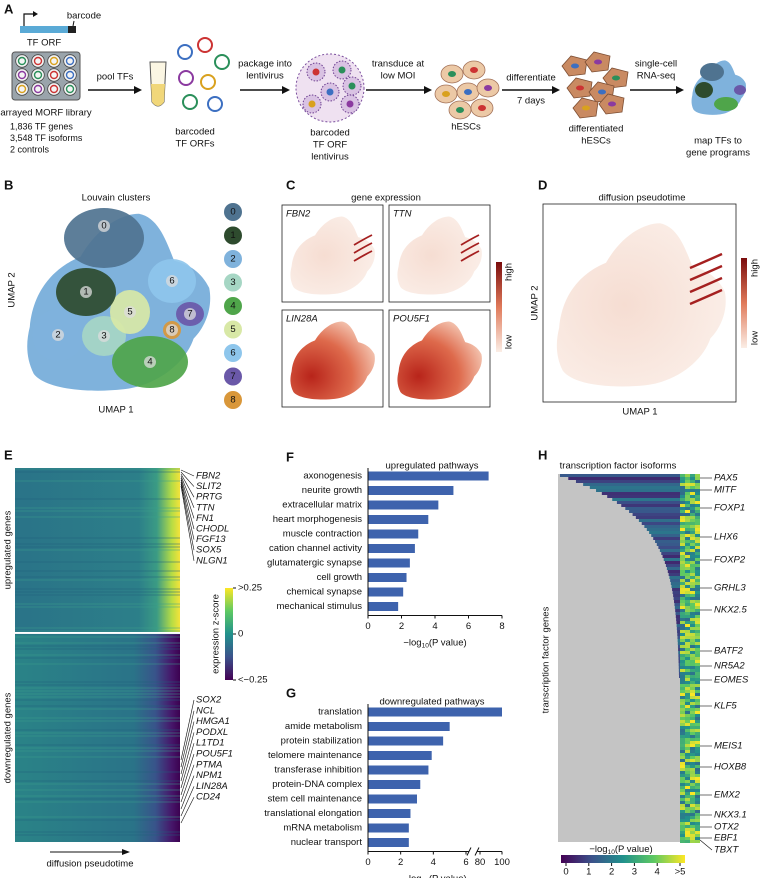 Image resolution: width=762 pixels, height=878 pixels. I want to click on tf-label: BATF2, so click(729, 651).